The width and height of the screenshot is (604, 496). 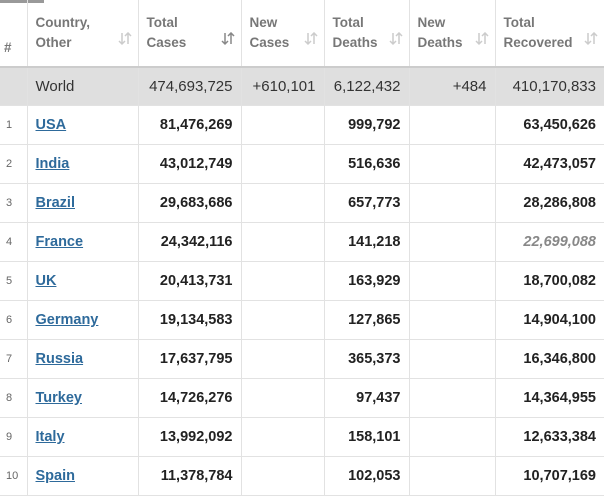 What do you see at coordinates (51, 125) in the screenshot?
I see `country-link: USA` at bounding box center [51, 125].